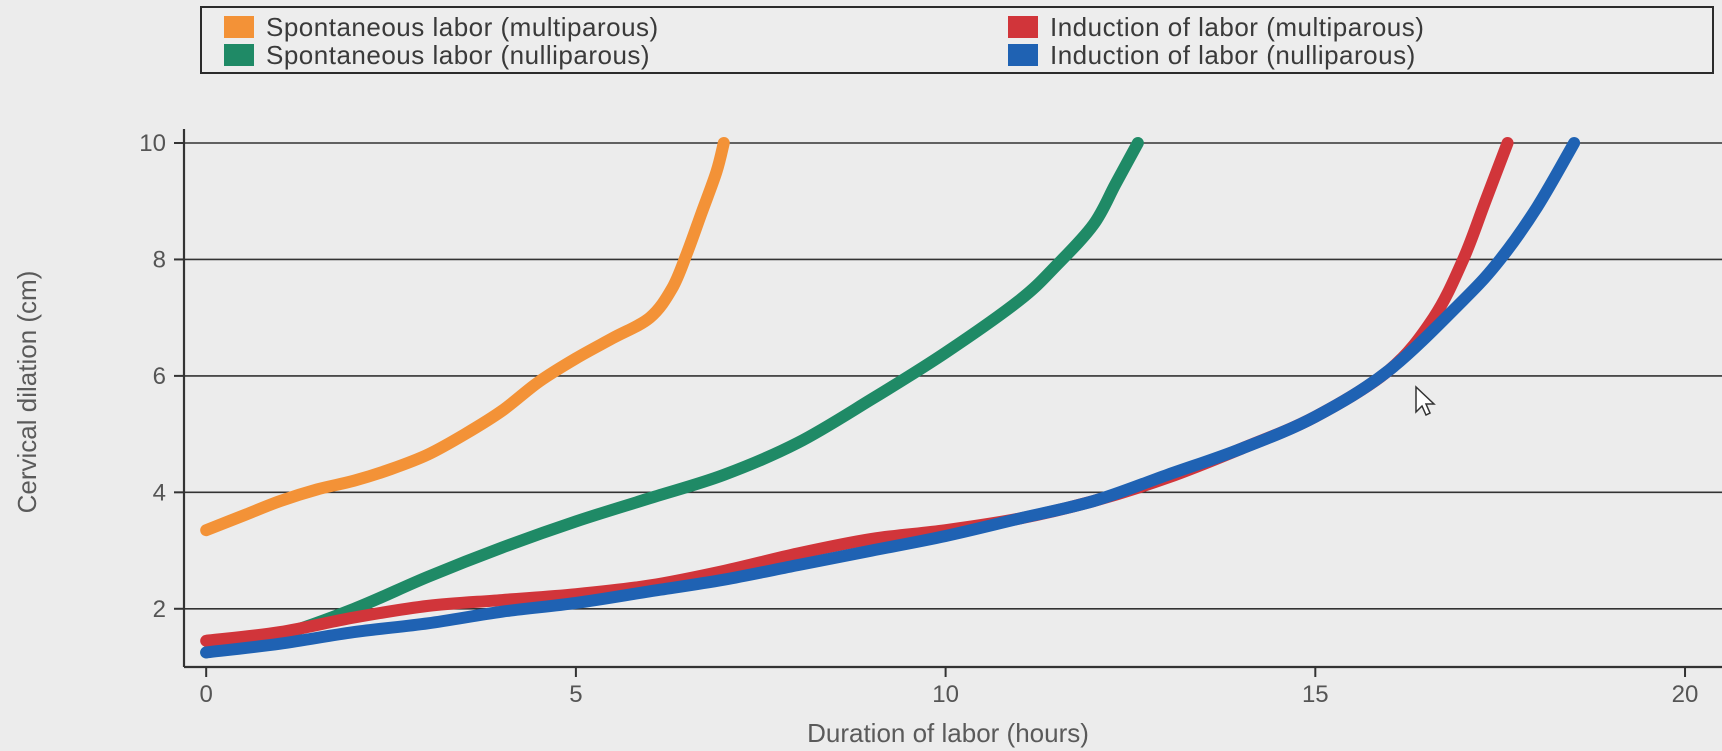 The height and width of the screenshot is (751, 1722). What do you see at coordinates (1425, 401) in the screenshot?
I see `cursor-icon` at bounding box center [1425, 401].